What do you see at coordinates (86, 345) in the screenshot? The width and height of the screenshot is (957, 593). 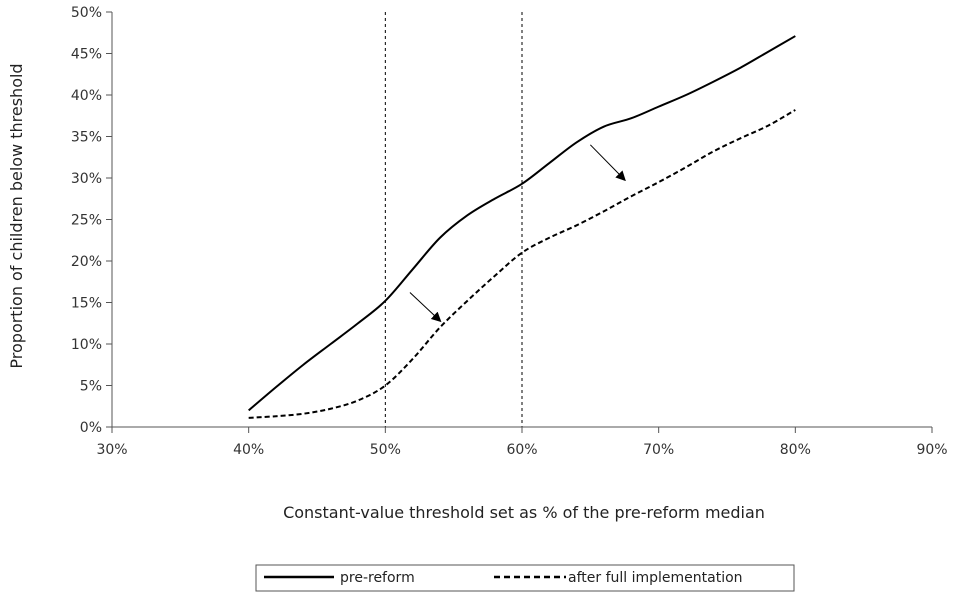 I see `y-tick-label: 10%` at bounding box center [86, 345].